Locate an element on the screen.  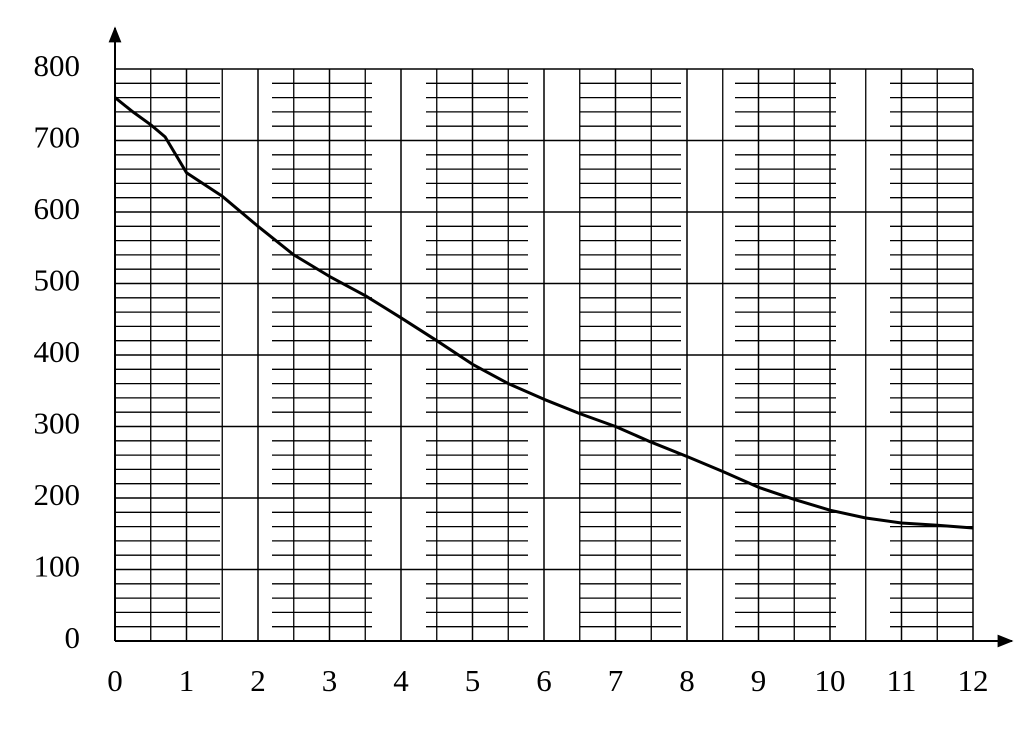
x-tick-label: 12 is located at coordinates (973, 680).